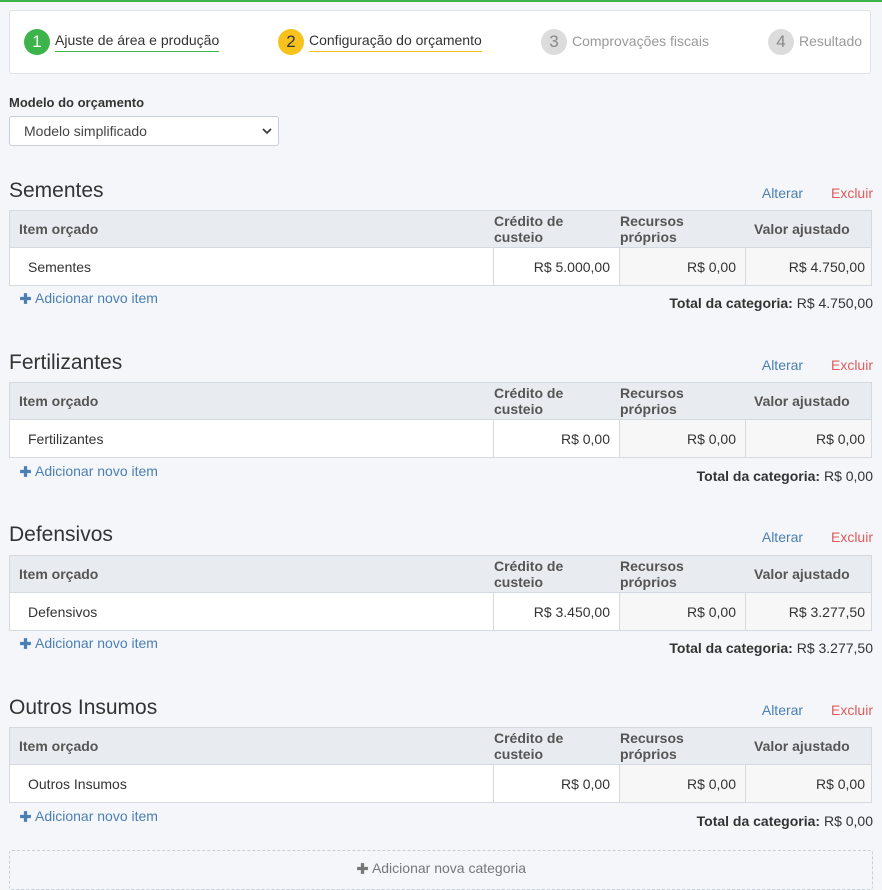 Image resolution: width=882 pixels, height=890 pixels. Describe the element at coordinates (808, 611) in the screenshot. I see `adjusted-value: R$ 3.277,50` at that location.